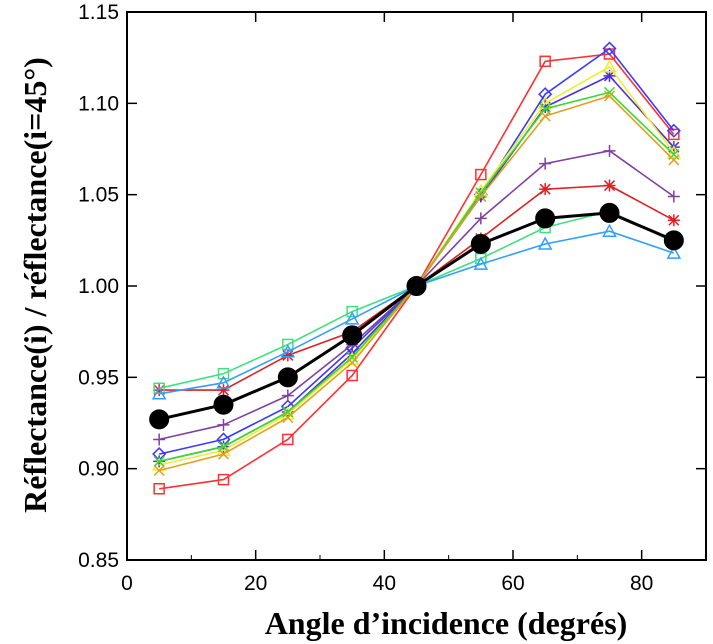 This screenshot has width=713, height=644. I want to click on x-tick-label: 80, so click(641, 583).